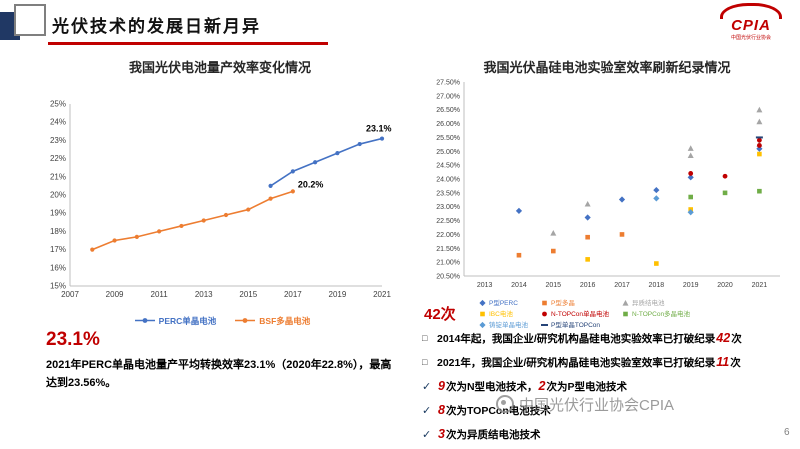 Image resolution: width=800 pixels, height=449 pixels. I want to click on svg-text: 23.50%, so click(448, 193).